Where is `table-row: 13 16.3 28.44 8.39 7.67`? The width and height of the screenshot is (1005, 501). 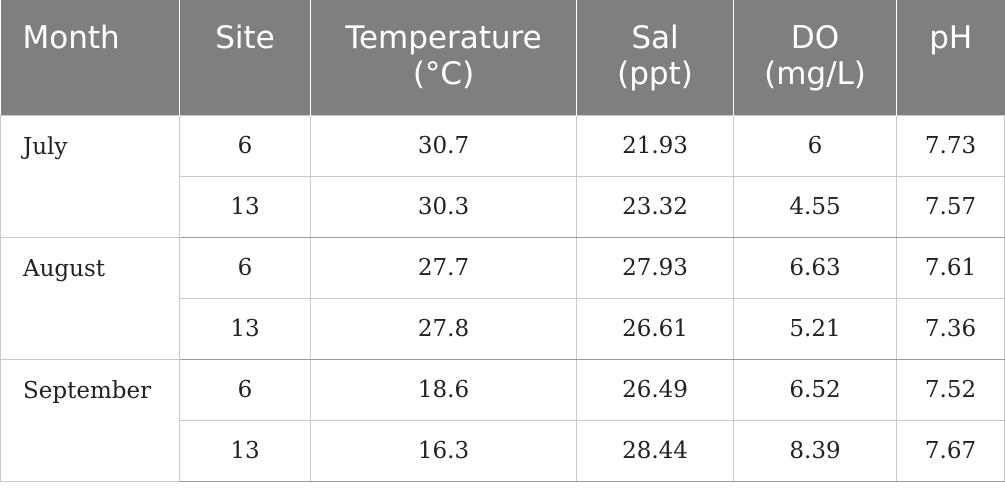
table-row: 13 16.3 28.44 8.39 7.67 is located at coordinates (503, 450).